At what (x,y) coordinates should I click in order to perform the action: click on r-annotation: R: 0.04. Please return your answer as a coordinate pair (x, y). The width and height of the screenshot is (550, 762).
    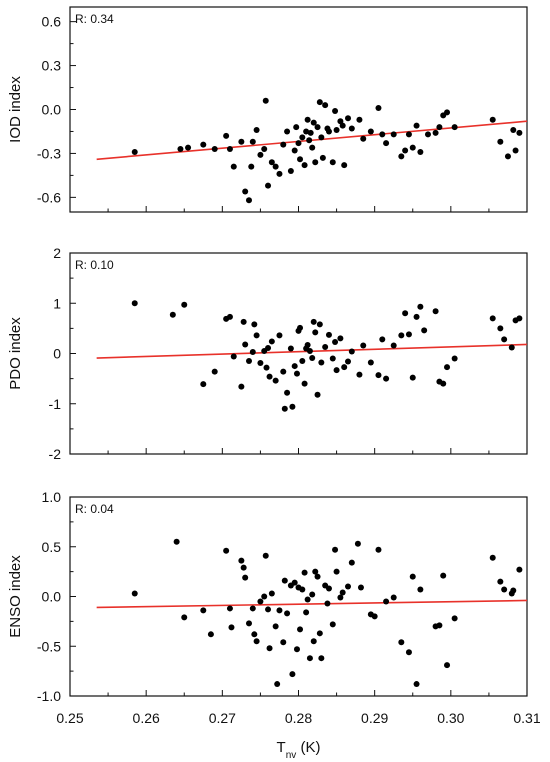
    Looking at the image, I should click on (94, 509).